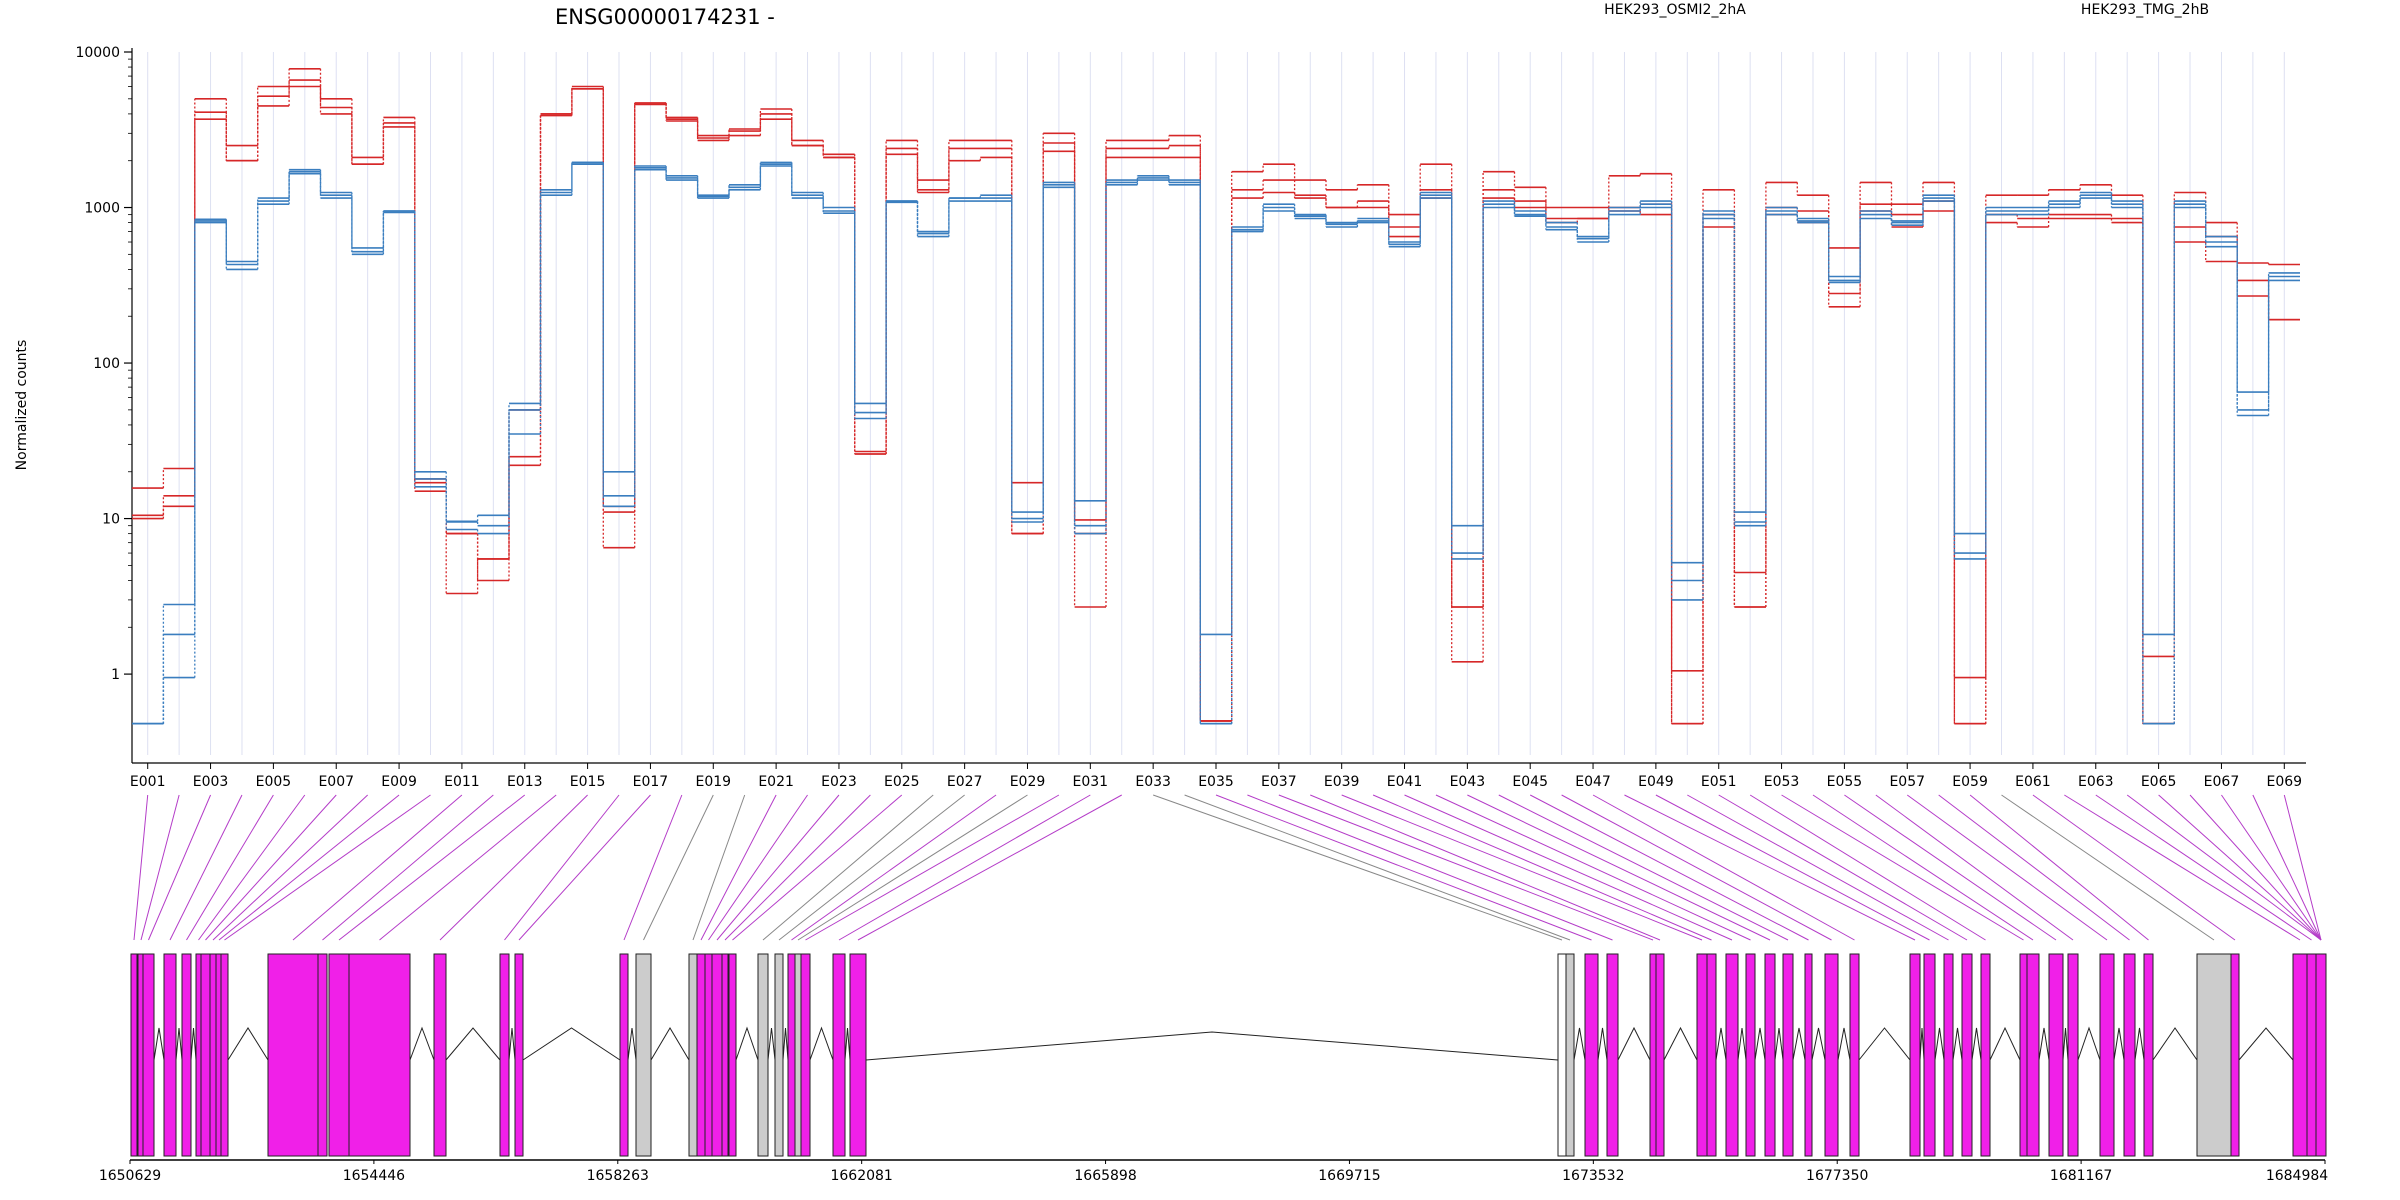  What do you see at coordinates (1907, 782) in the screenshot?
I see `exon-label: E057` at bounding box center [1907, 782].